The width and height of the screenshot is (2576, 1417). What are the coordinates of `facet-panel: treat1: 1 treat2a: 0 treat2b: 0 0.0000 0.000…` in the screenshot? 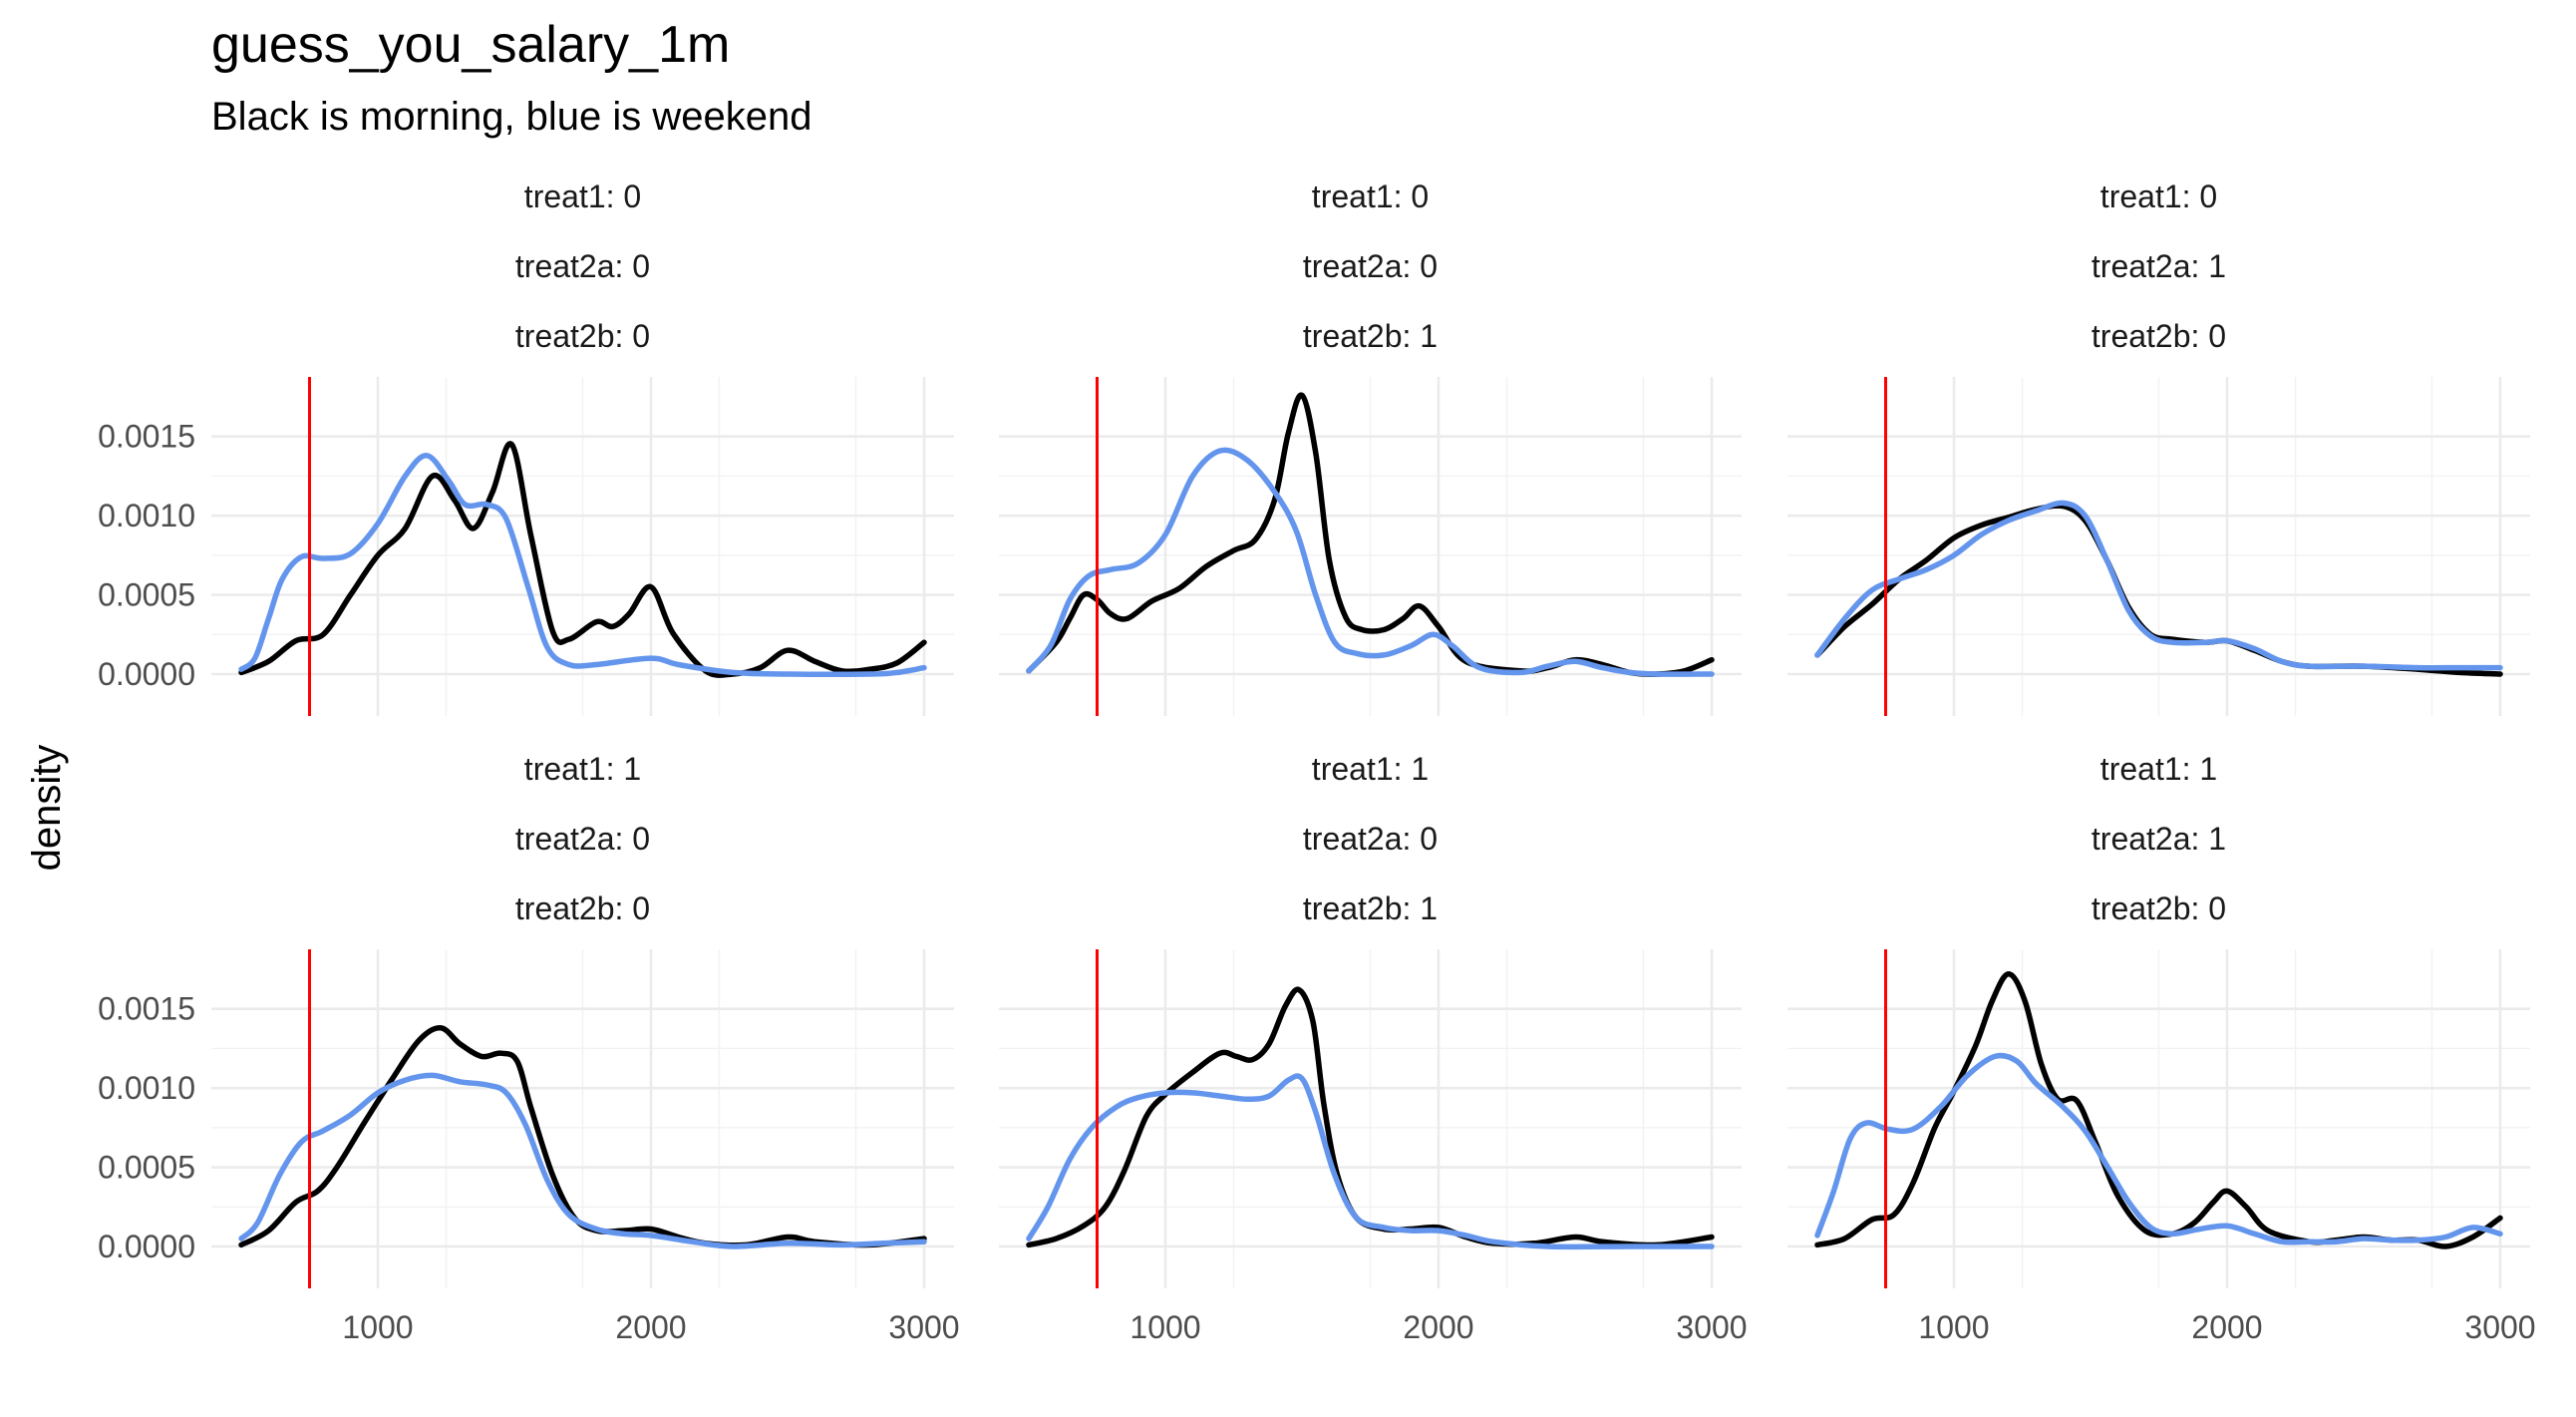 It's located at (528, 1048).